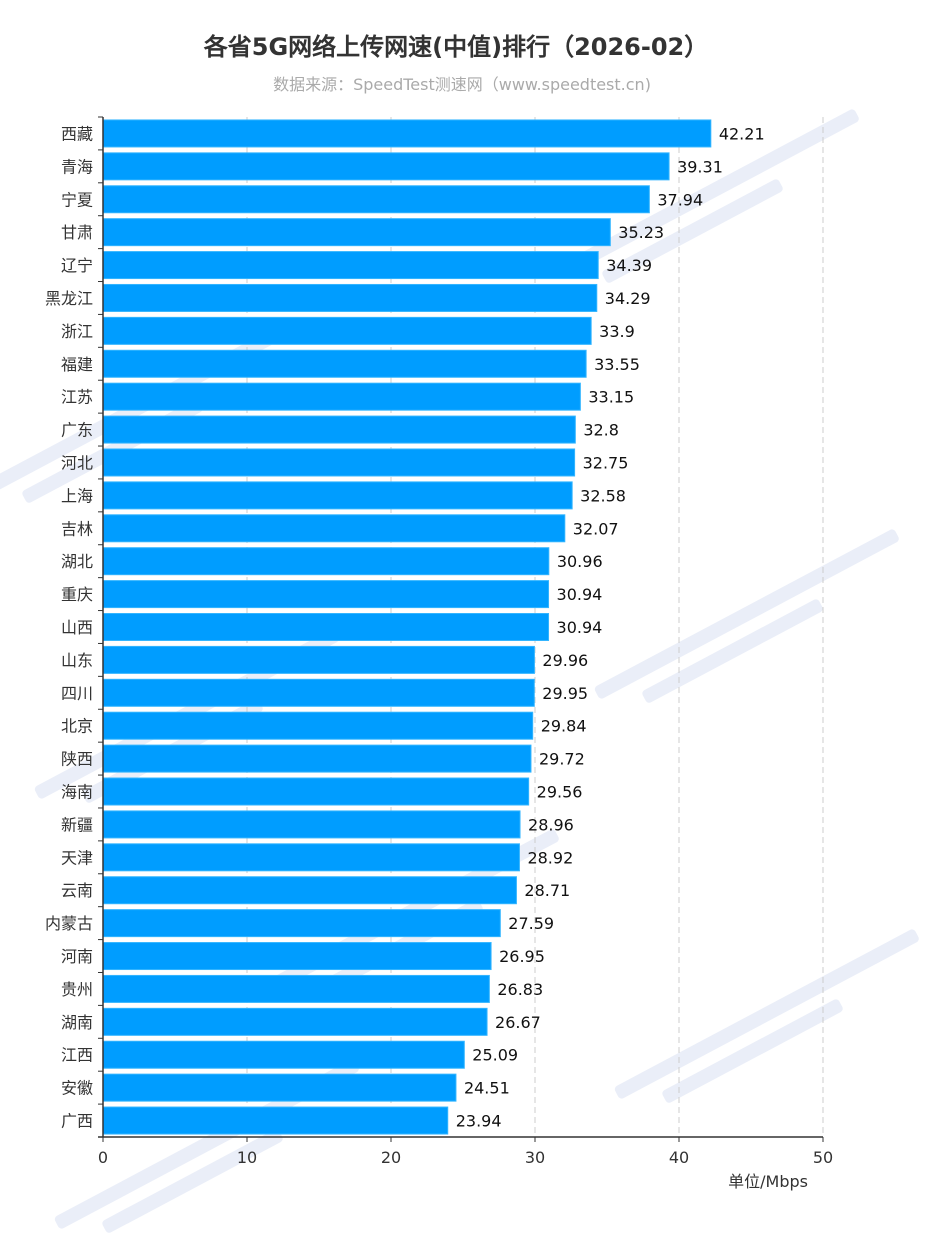 The width and height of the screenshot is (951, 1255). I want to click on x-axis-label: 单位/Mbps, so click(768, 1181).